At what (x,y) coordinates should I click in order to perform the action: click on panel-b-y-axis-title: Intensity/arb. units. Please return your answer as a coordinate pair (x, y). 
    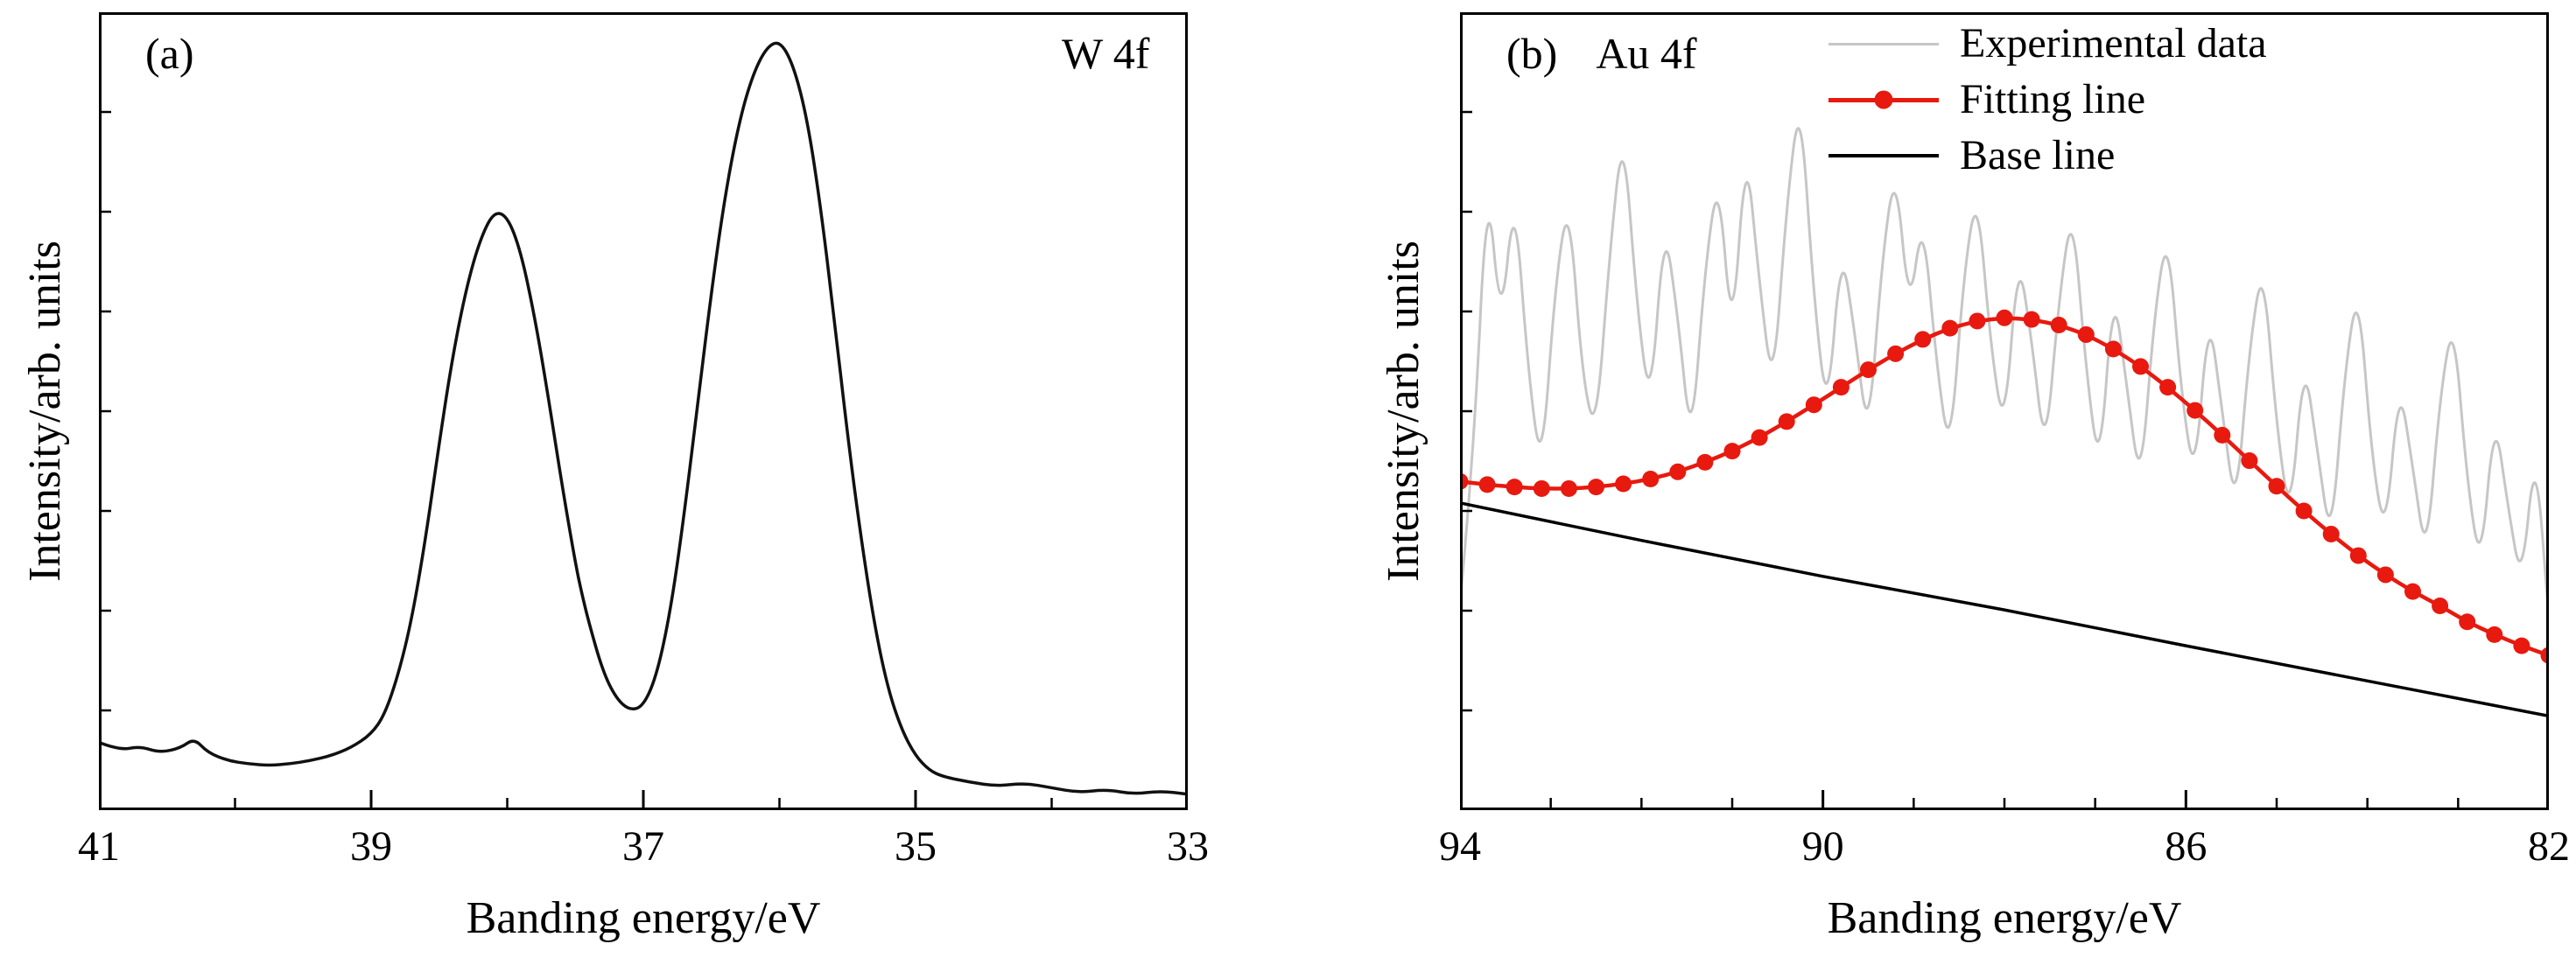
    Looking at the image, I should click on (1403, 411).